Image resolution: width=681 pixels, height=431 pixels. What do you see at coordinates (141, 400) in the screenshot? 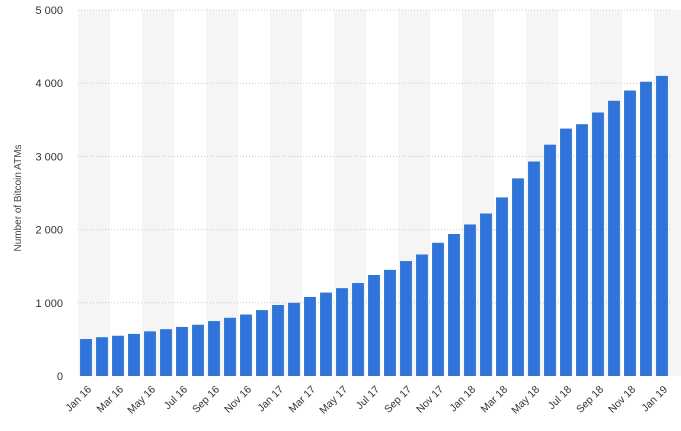
I see `x-tick-label: May 16` at bounding box center [141, 400].